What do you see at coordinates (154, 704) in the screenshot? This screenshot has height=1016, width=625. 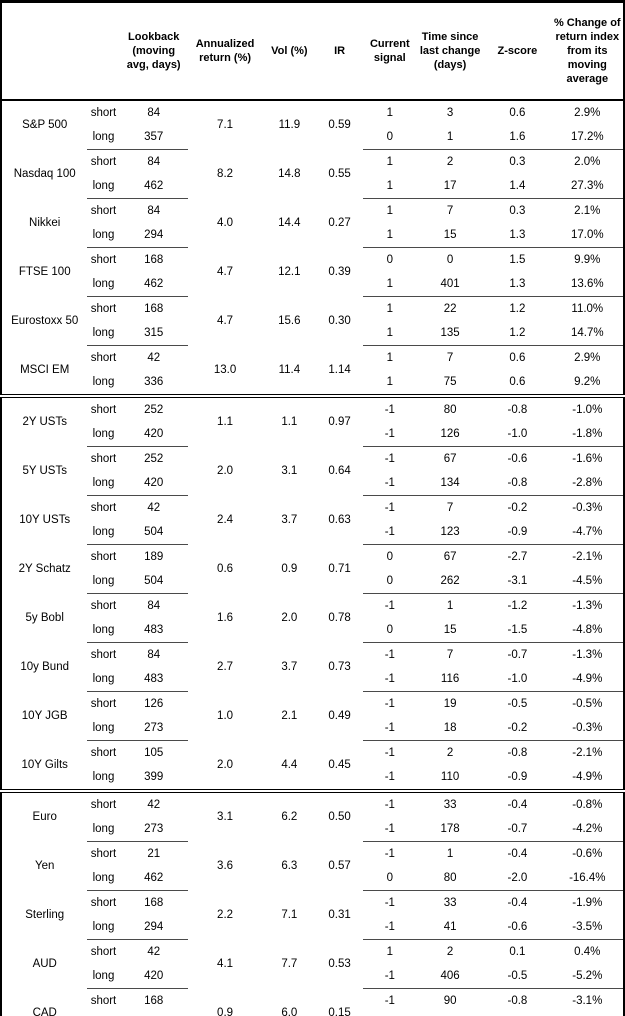 I see `lookback-value: 126` at bounding box center [154, 704].